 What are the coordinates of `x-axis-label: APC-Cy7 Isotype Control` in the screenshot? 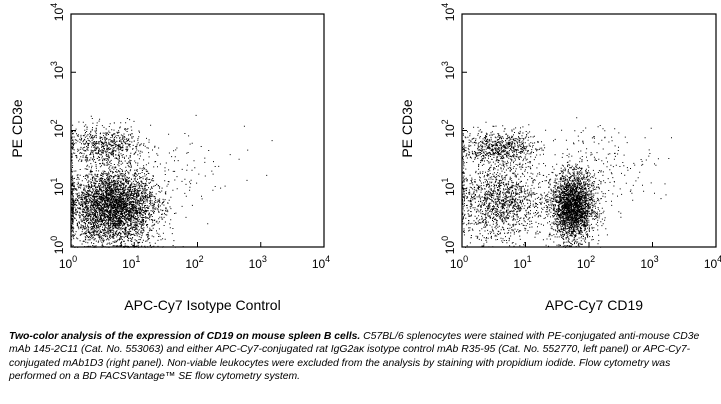 It's located at (202, 305).